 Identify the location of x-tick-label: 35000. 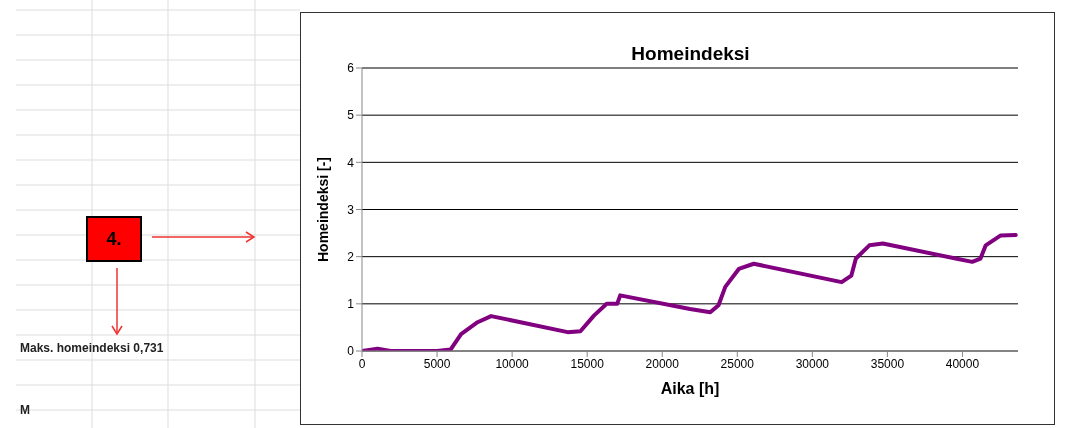
(887, 363).